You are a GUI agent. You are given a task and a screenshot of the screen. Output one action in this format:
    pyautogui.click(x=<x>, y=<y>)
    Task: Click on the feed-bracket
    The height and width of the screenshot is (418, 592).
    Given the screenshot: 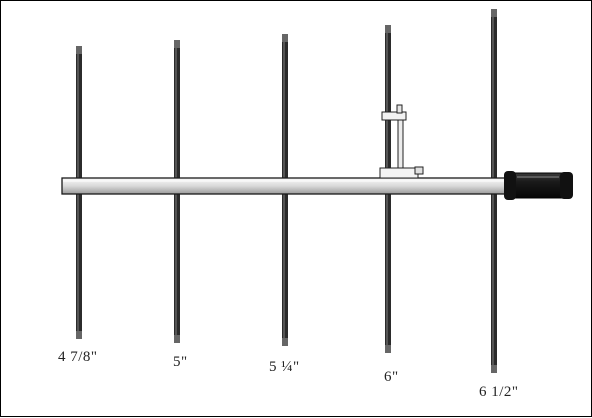 What is the action you would take?
    pyautogui.click(x=401, y=141)
    